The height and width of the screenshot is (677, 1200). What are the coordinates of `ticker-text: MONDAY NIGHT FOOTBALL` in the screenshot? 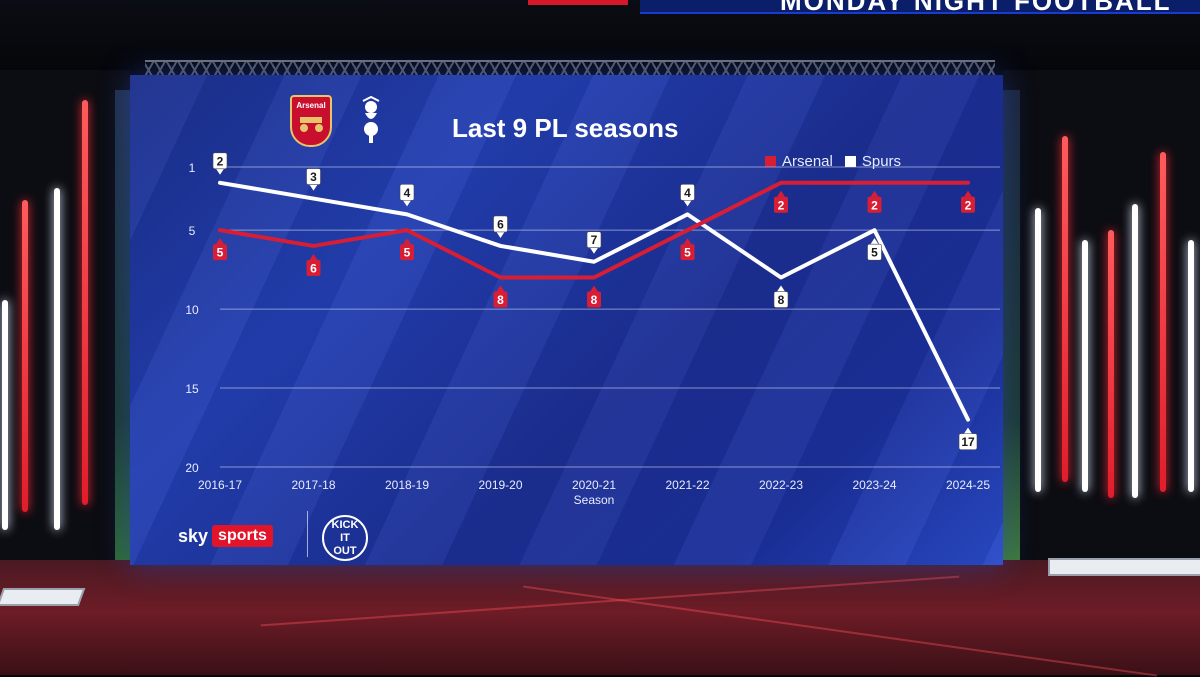 It's located at (976, 6).